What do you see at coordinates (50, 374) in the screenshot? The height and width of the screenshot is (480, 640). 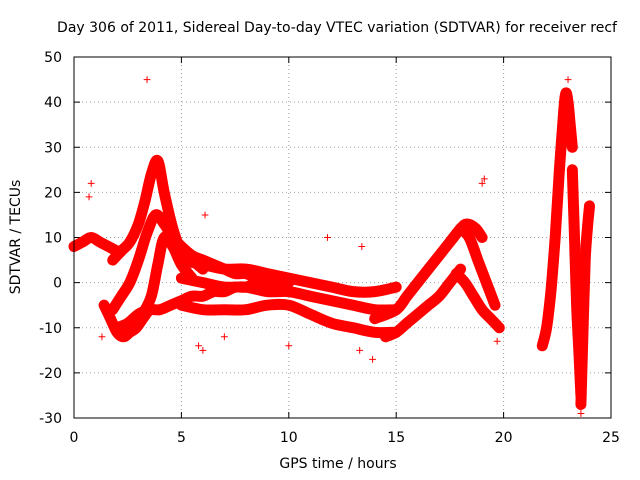 I see `y-tick-label: -20` at bounding box center [50, 374].